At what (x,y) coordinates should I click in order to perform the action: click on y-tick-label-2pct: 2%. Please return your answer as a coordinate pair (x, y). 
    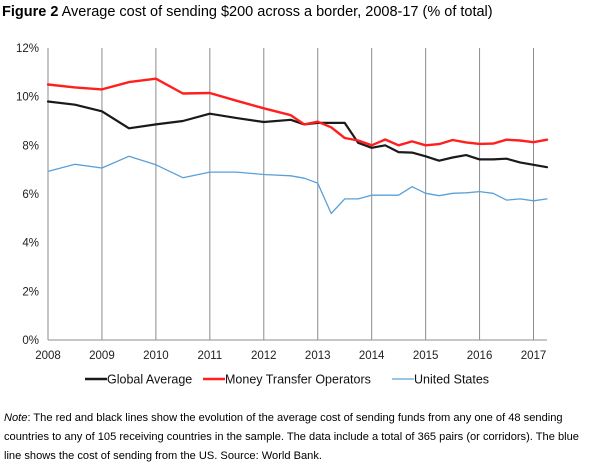
    Looking at the image, I should click on (30, 292).